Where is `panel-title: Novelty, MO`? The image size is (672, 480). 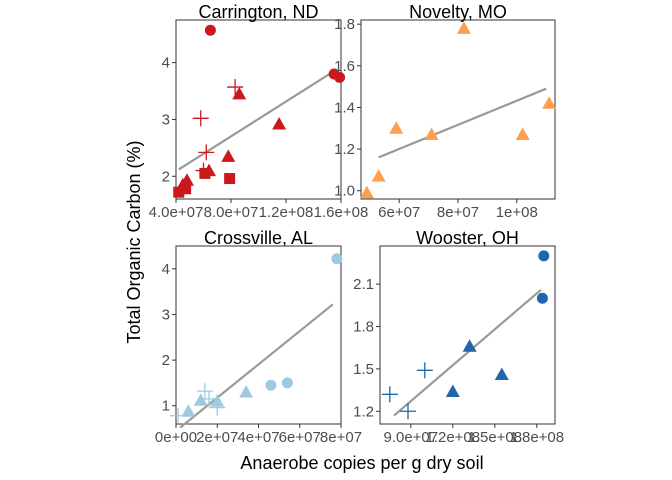
panel-title: Novelty, MO is located at coordinates (458, 12).